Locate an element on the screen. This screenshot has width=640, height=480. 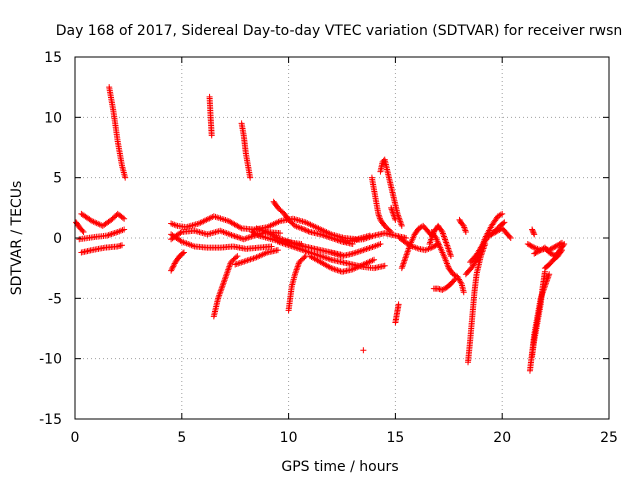
y-tick-label: -10 is located at coordinates (50, 360).